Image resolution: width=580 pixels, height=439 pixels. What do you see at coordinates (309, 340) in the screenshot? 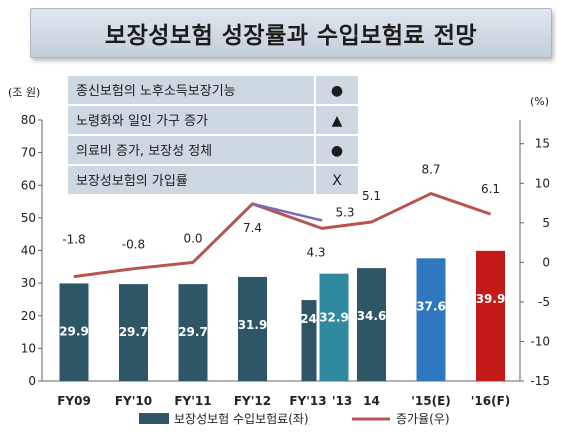
I see `bar-FY'13` at bounding box center [309, 340].